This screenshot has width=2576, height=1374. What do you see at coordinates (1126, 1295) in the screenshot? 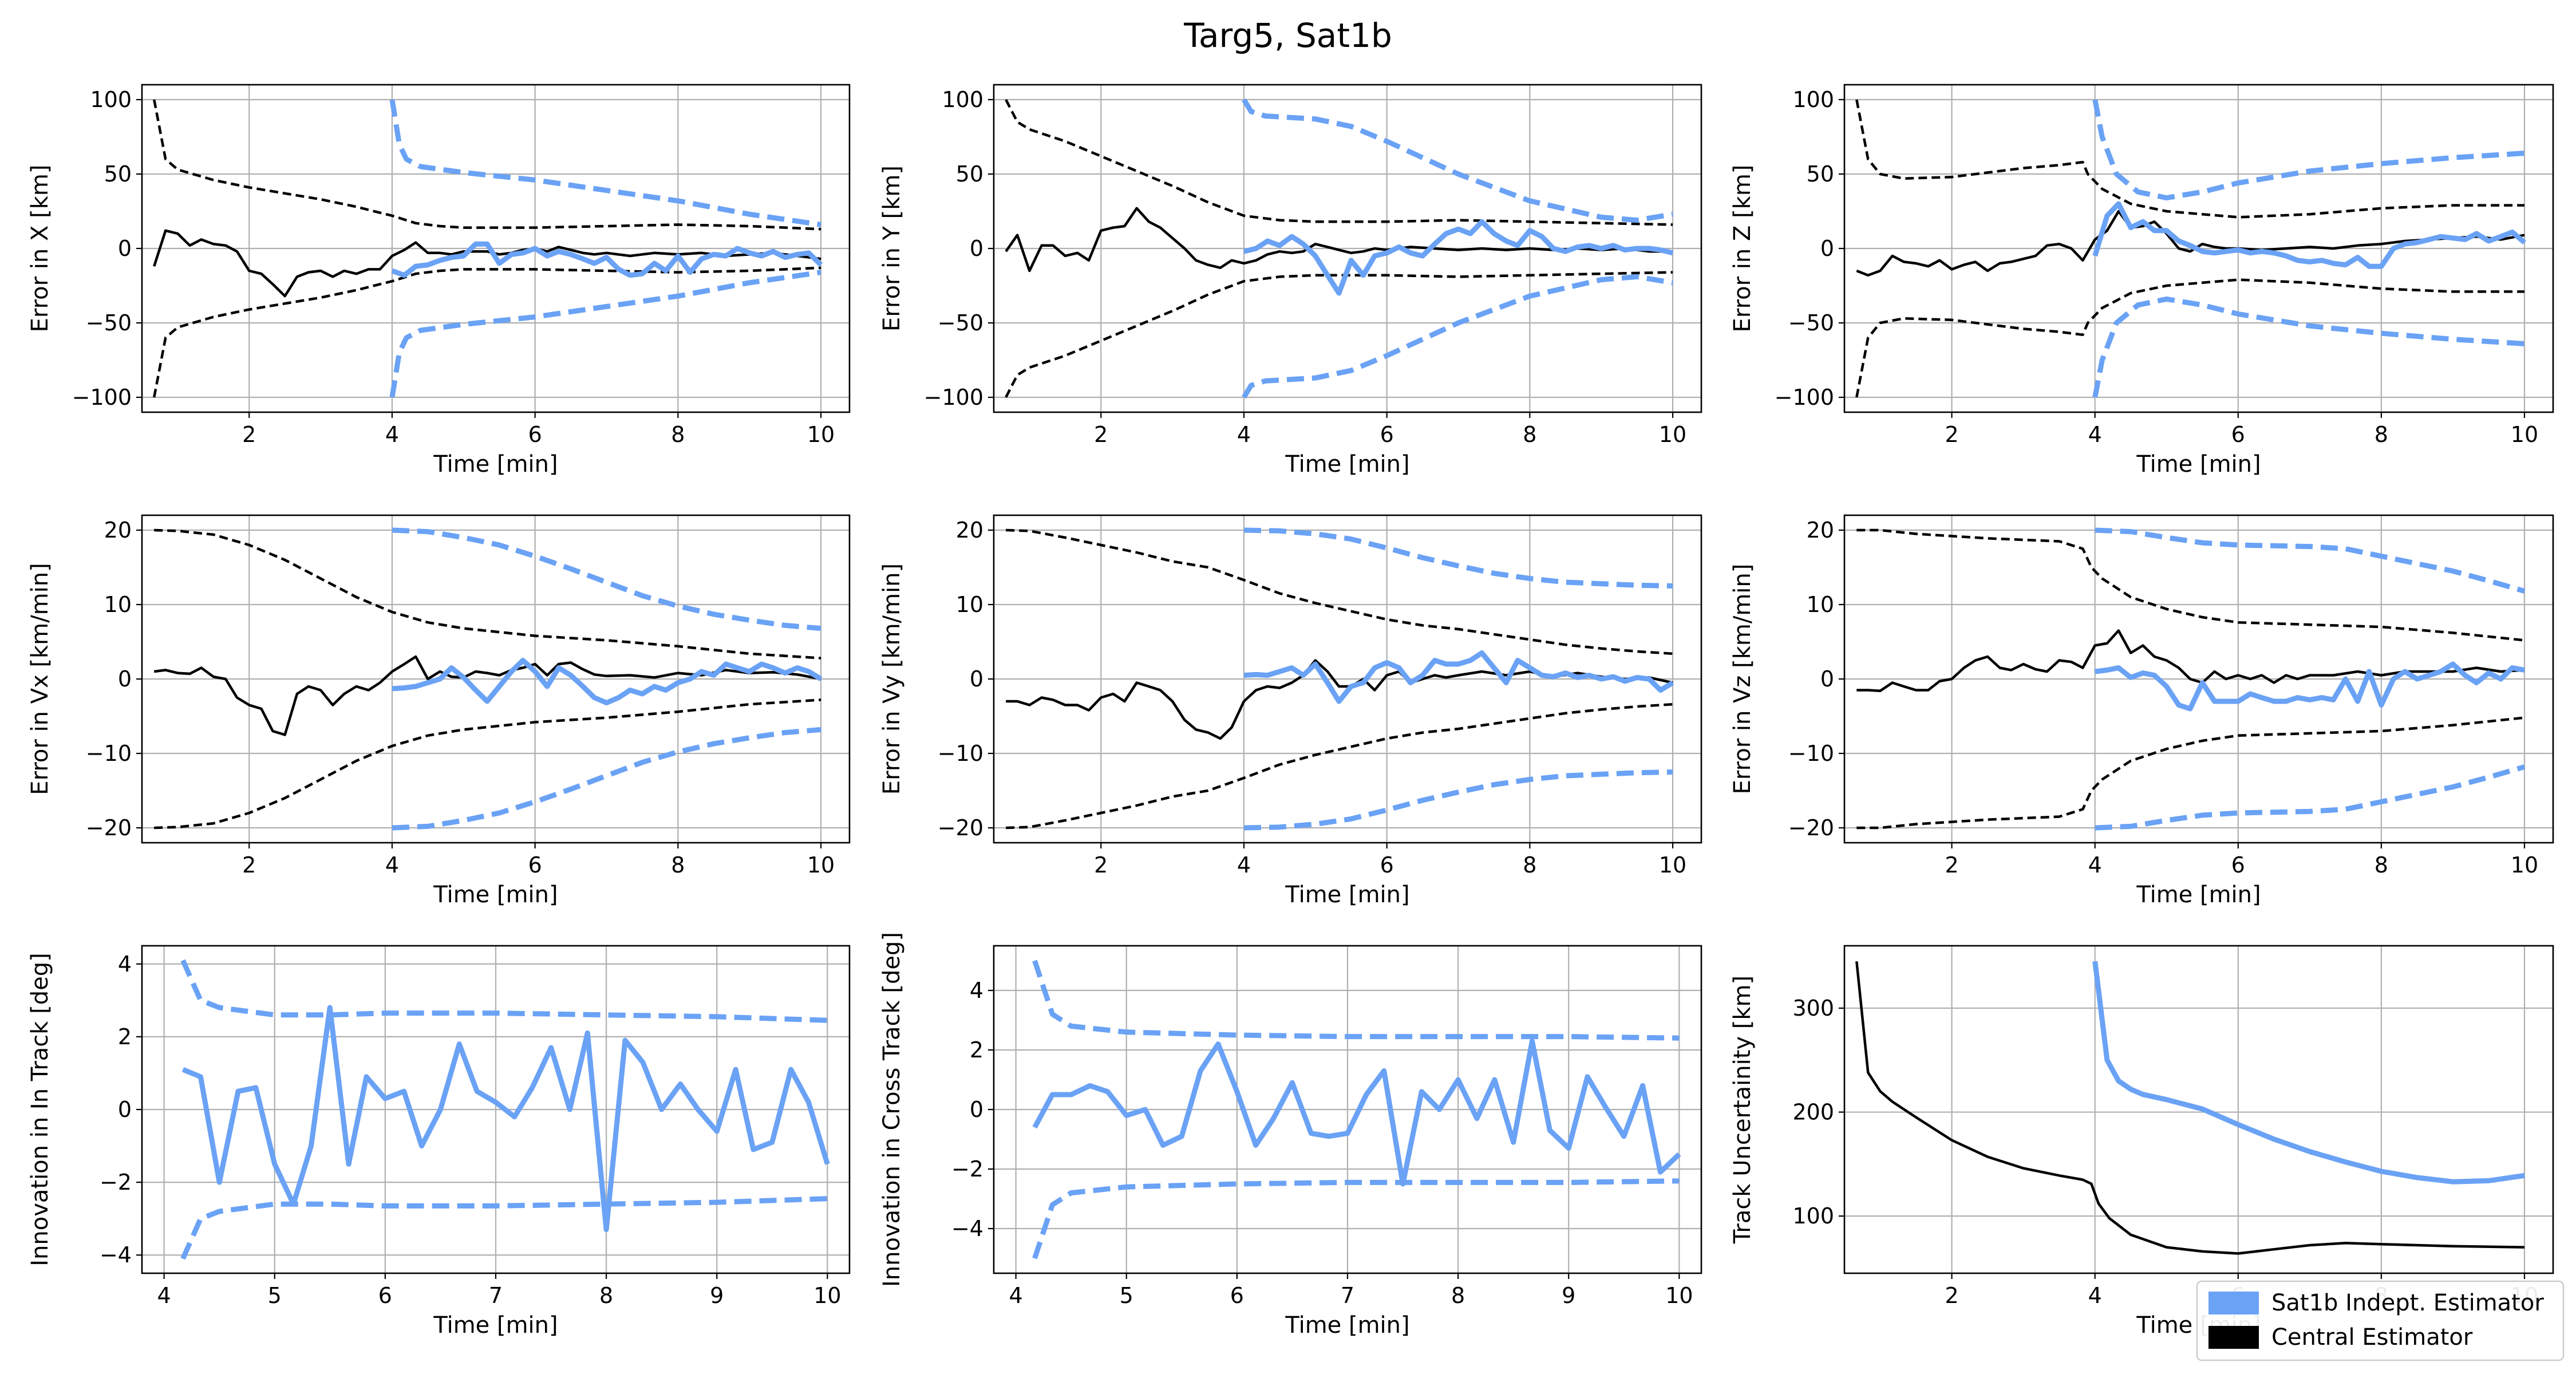
I see `x-tick-label: 5` at bounding box center [1126, 1295].